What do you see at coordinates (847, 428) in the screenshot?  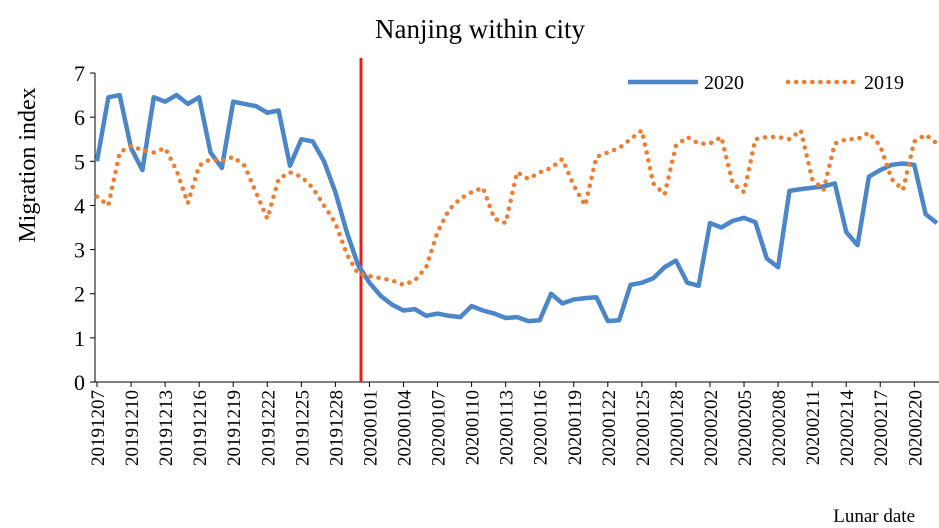 I see `x-tick-label: 20200214` at bounding box center [847, 428].